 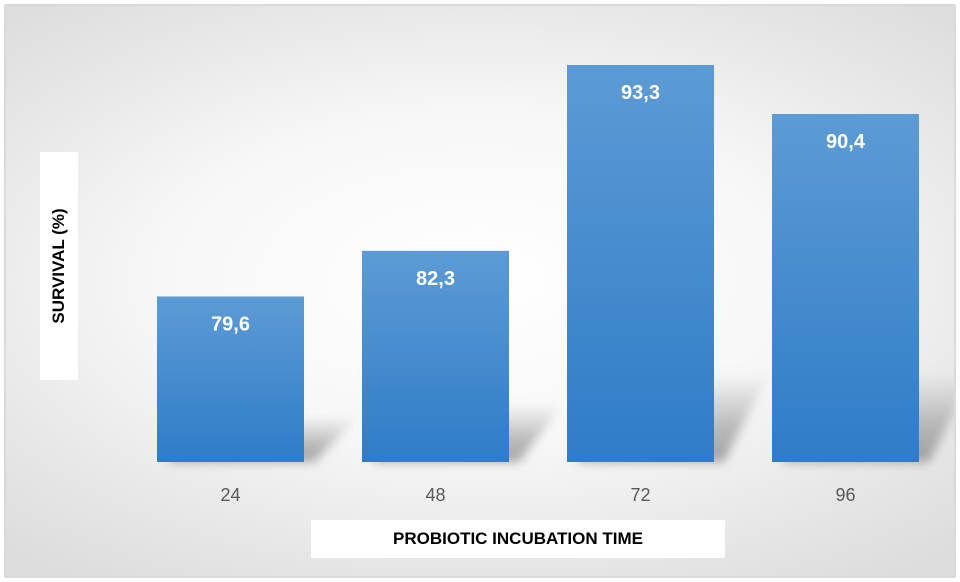 What do you see at coordinates (435, 279) in the screenshot?
I see `data-label-48: 82,3` at bounding box center [435, 279].